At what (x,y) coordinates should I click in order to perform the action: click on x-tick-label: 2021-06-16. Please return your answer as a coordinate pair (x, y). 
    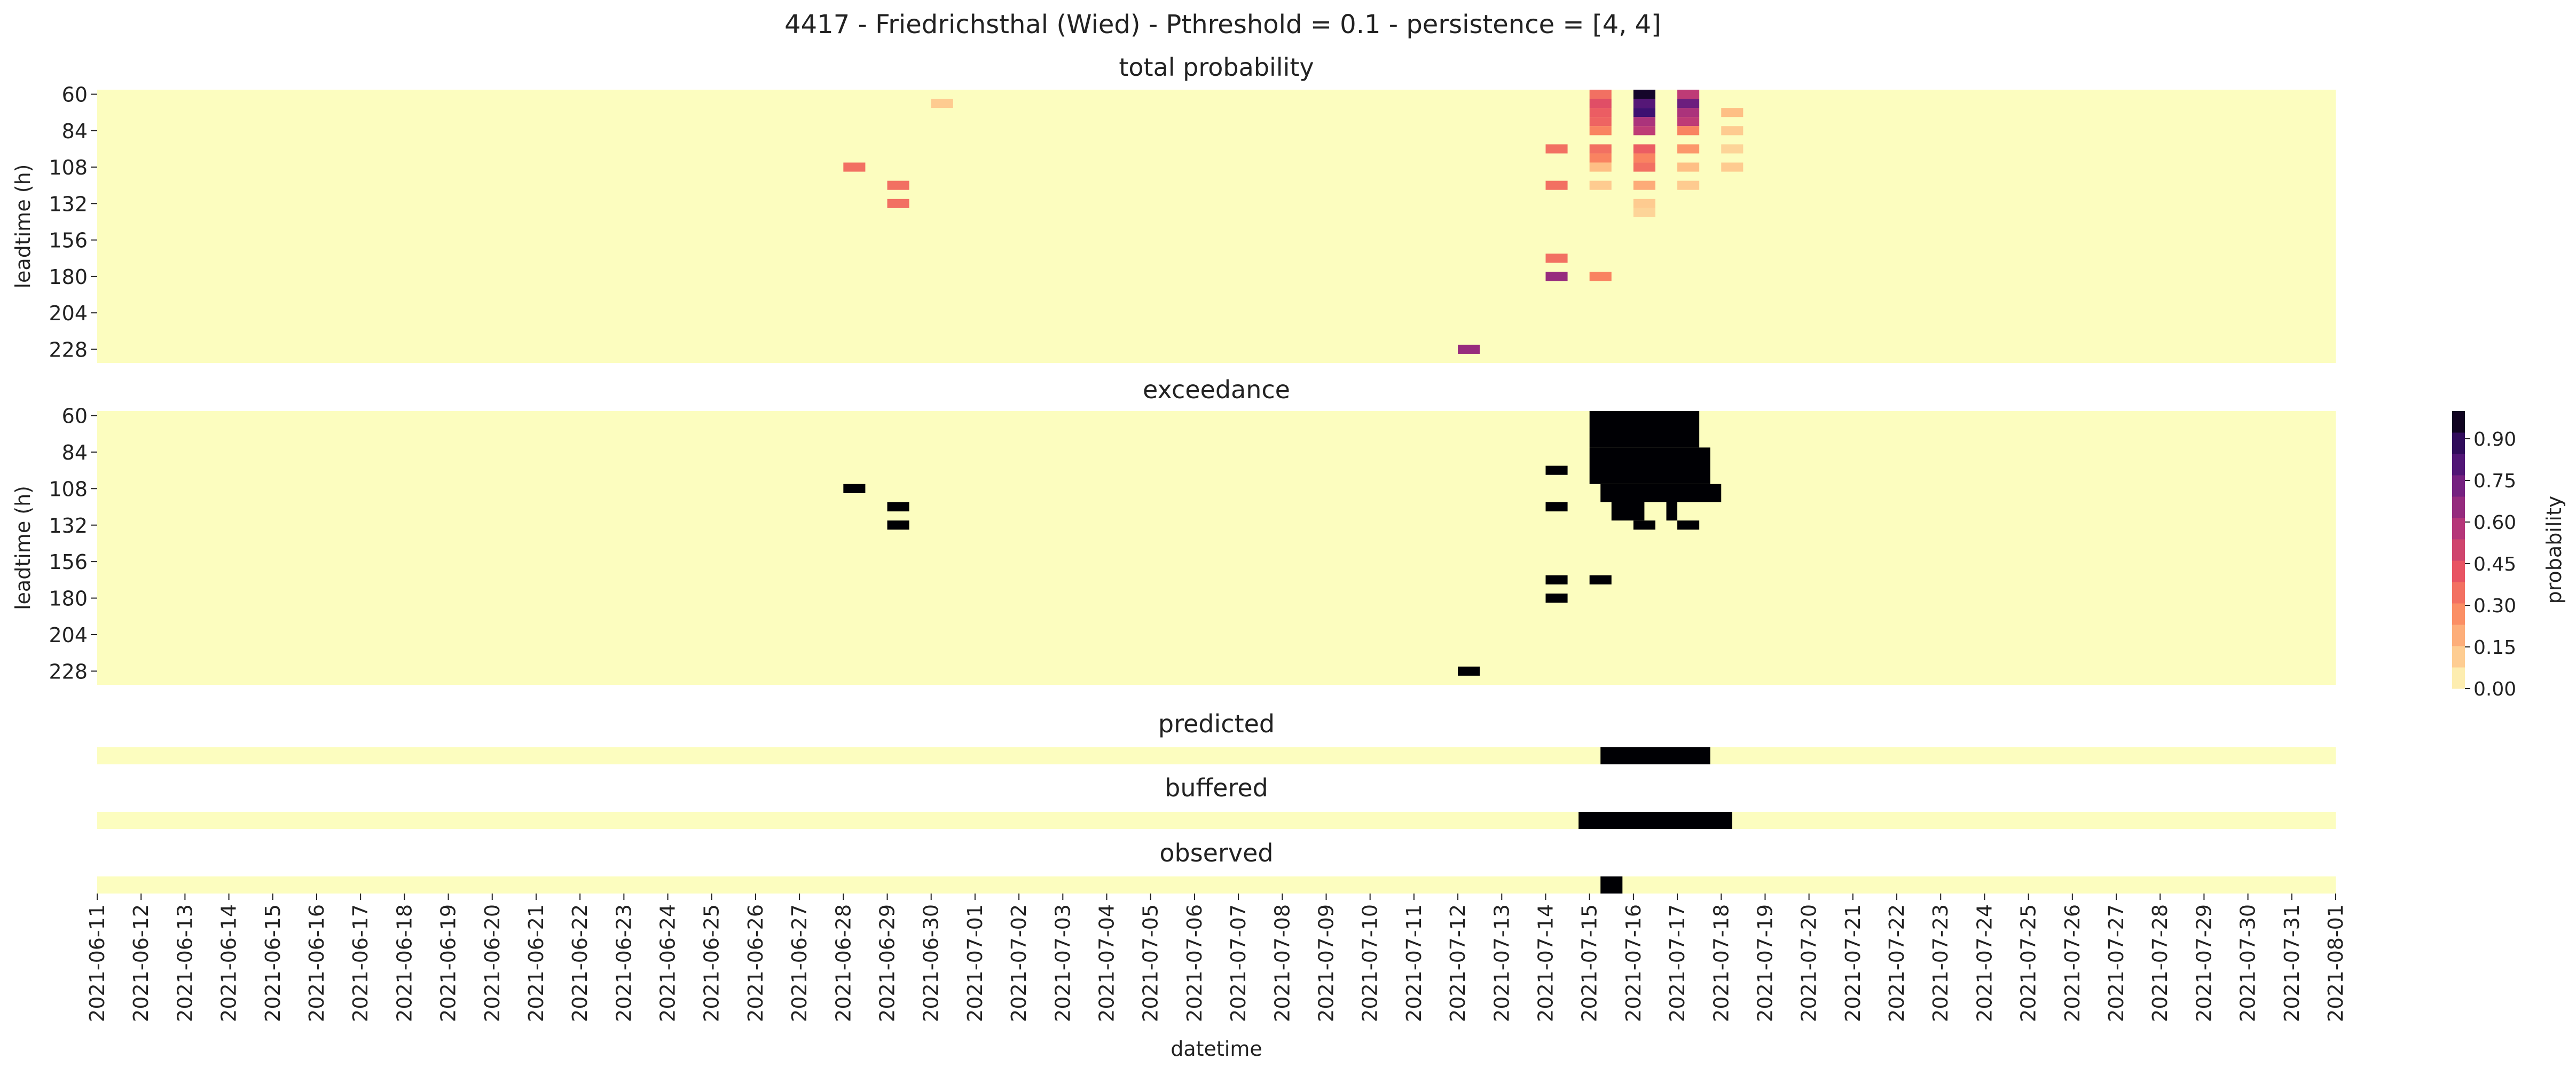
    Looking at the image, I should click on (316, 963).